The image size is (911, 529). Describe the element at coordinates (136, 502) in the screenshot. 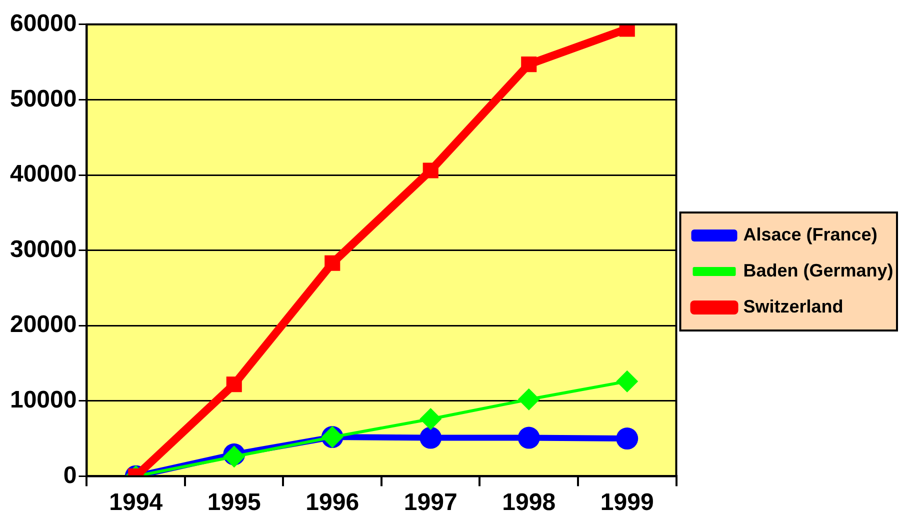

I see `x-tick-label: 1994` at that location.